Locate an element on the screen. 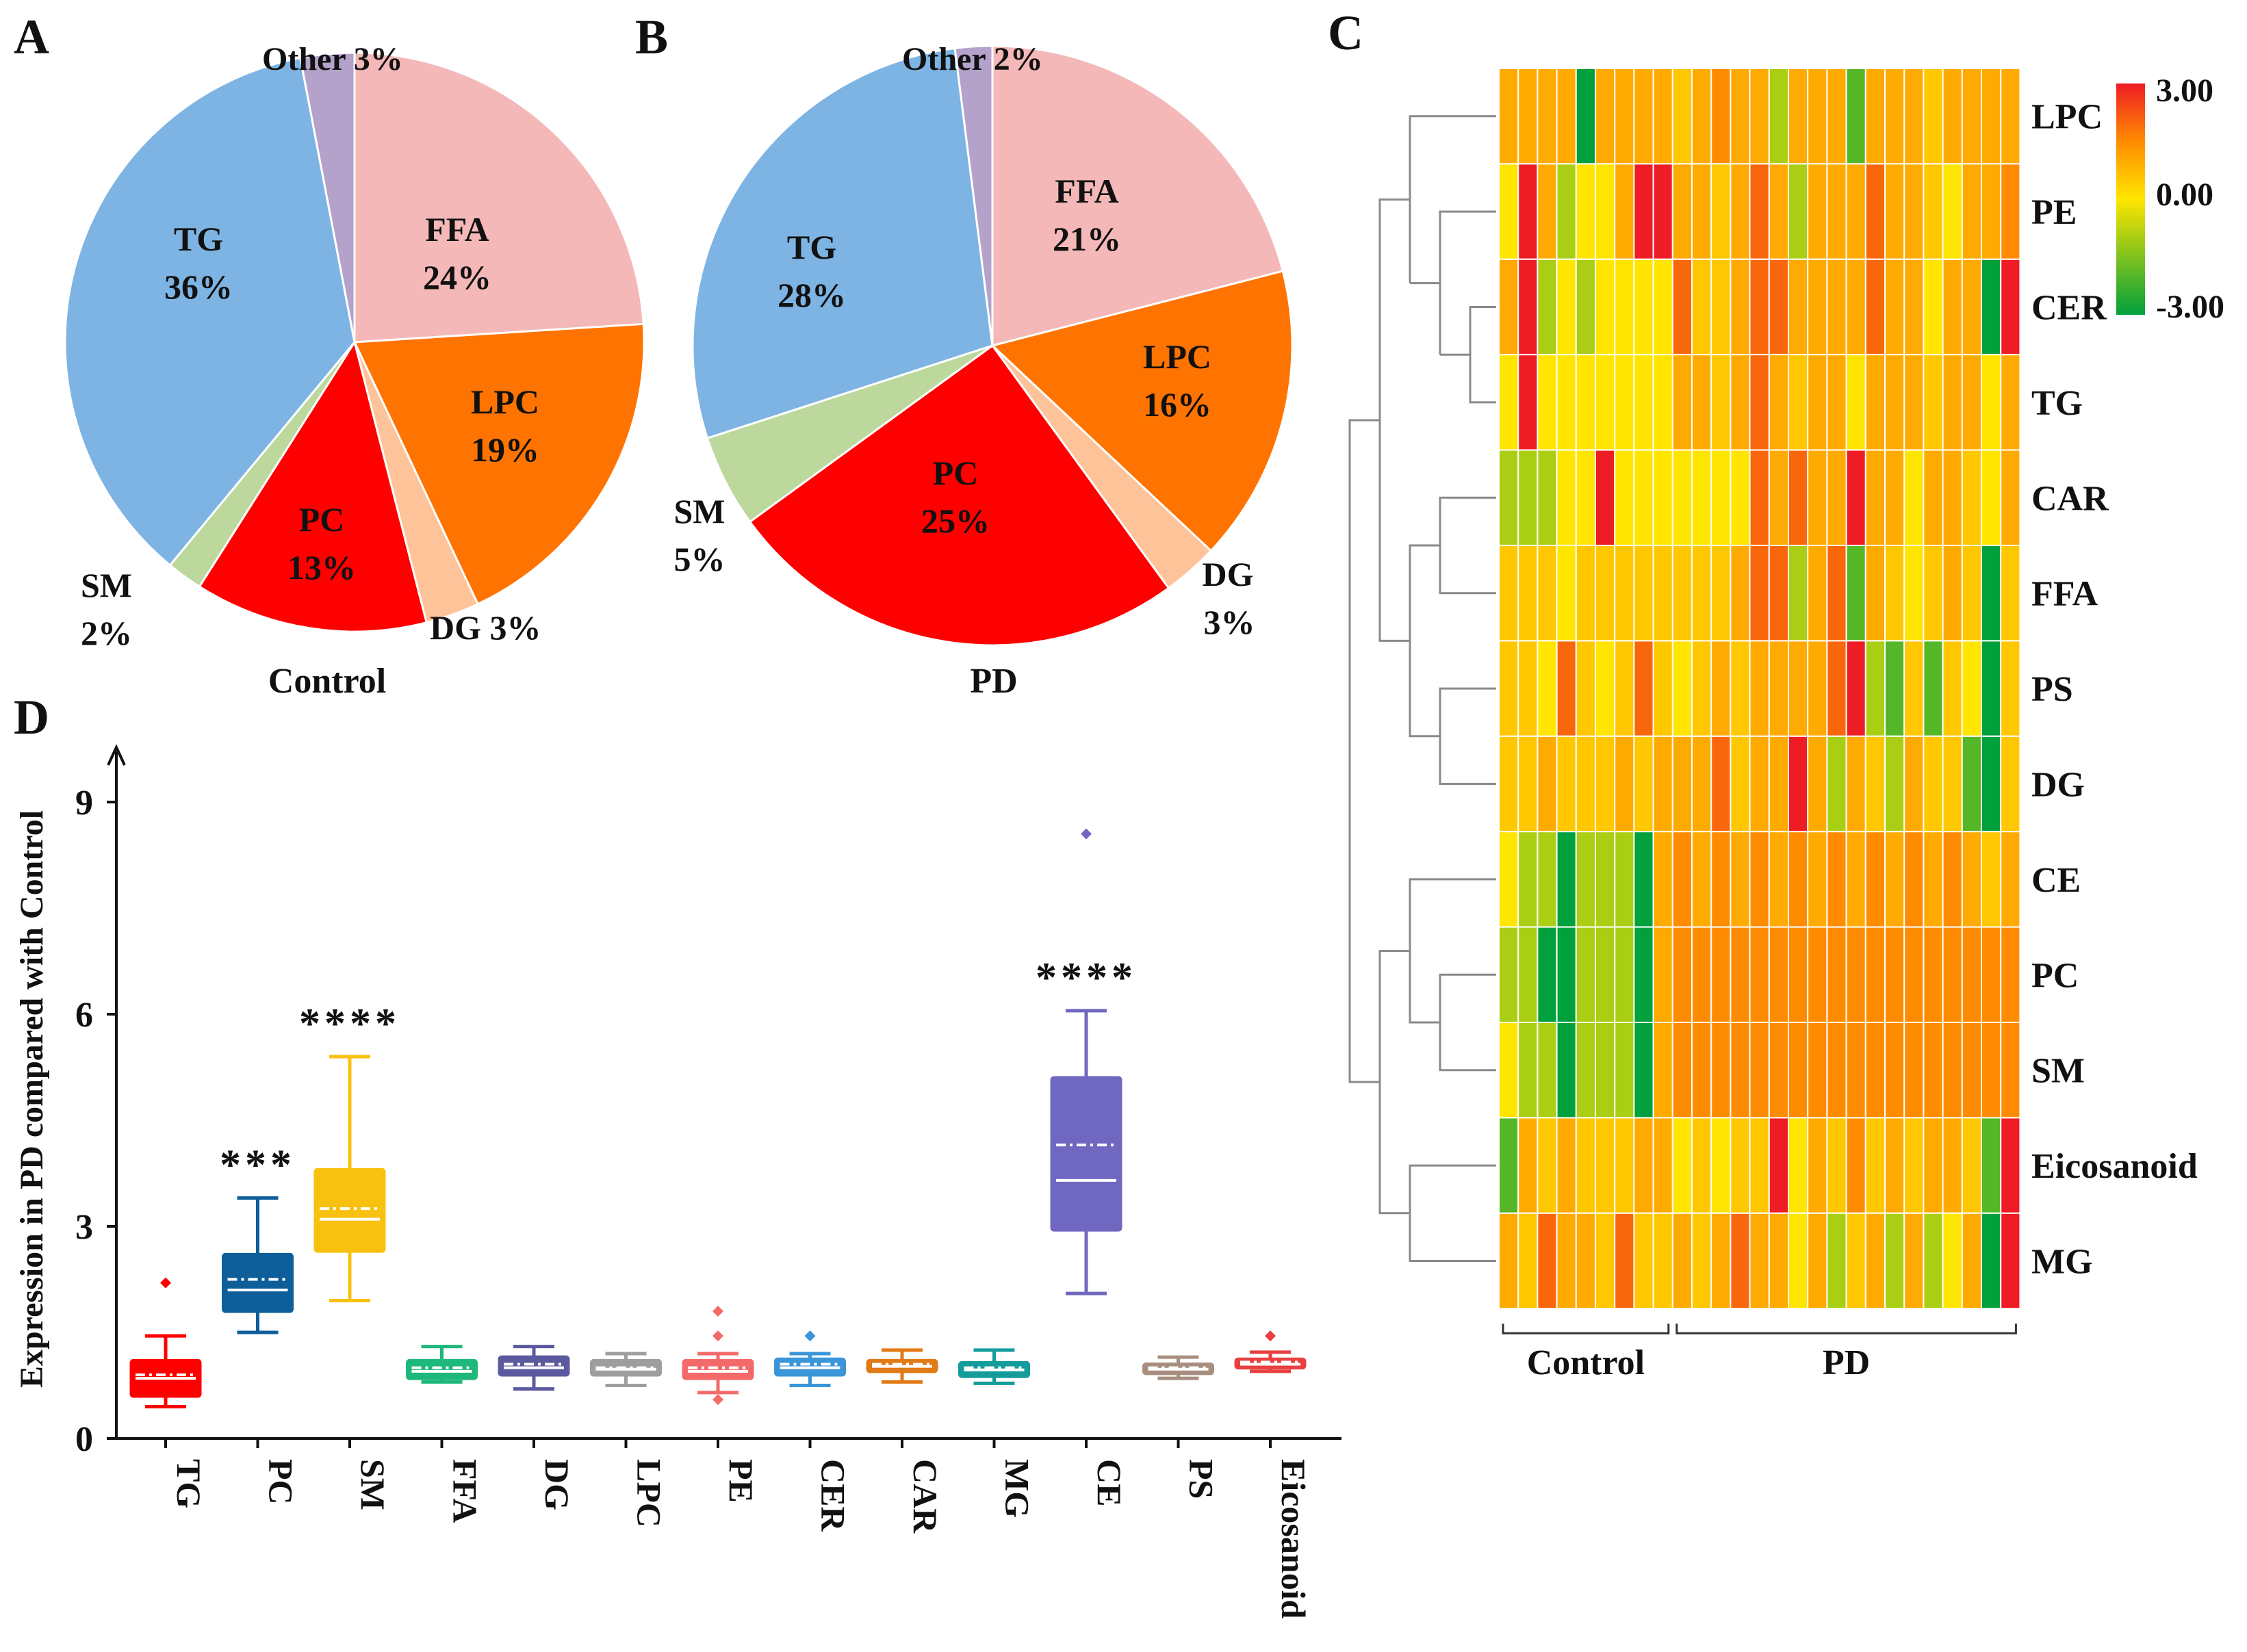  box-car: CAR is located at coordinates (906, 1441).